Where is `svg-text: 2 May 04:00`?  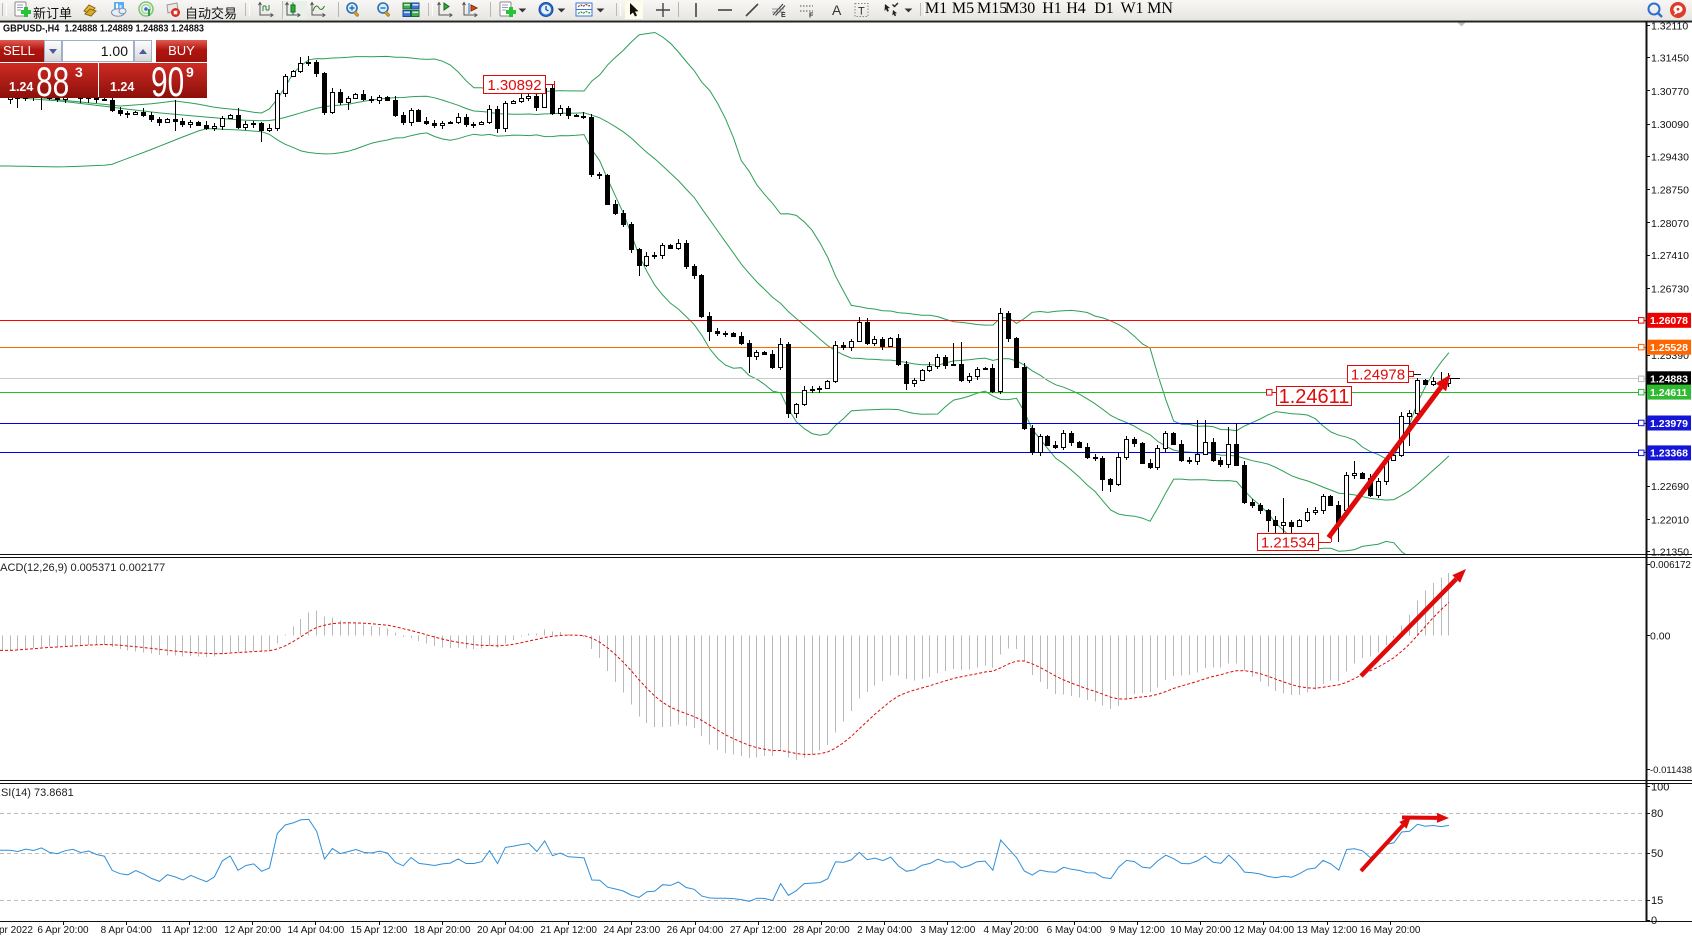
svg-text: 2 May 04:00 is located at coordinates (884, 930).